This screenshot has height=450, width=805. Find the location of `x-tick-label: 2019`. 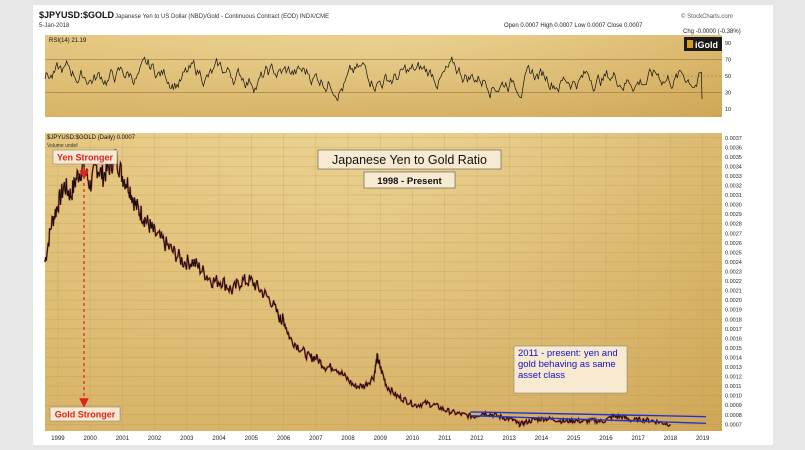

x-tick-label: 2019 is located at coordinates (703, 439).